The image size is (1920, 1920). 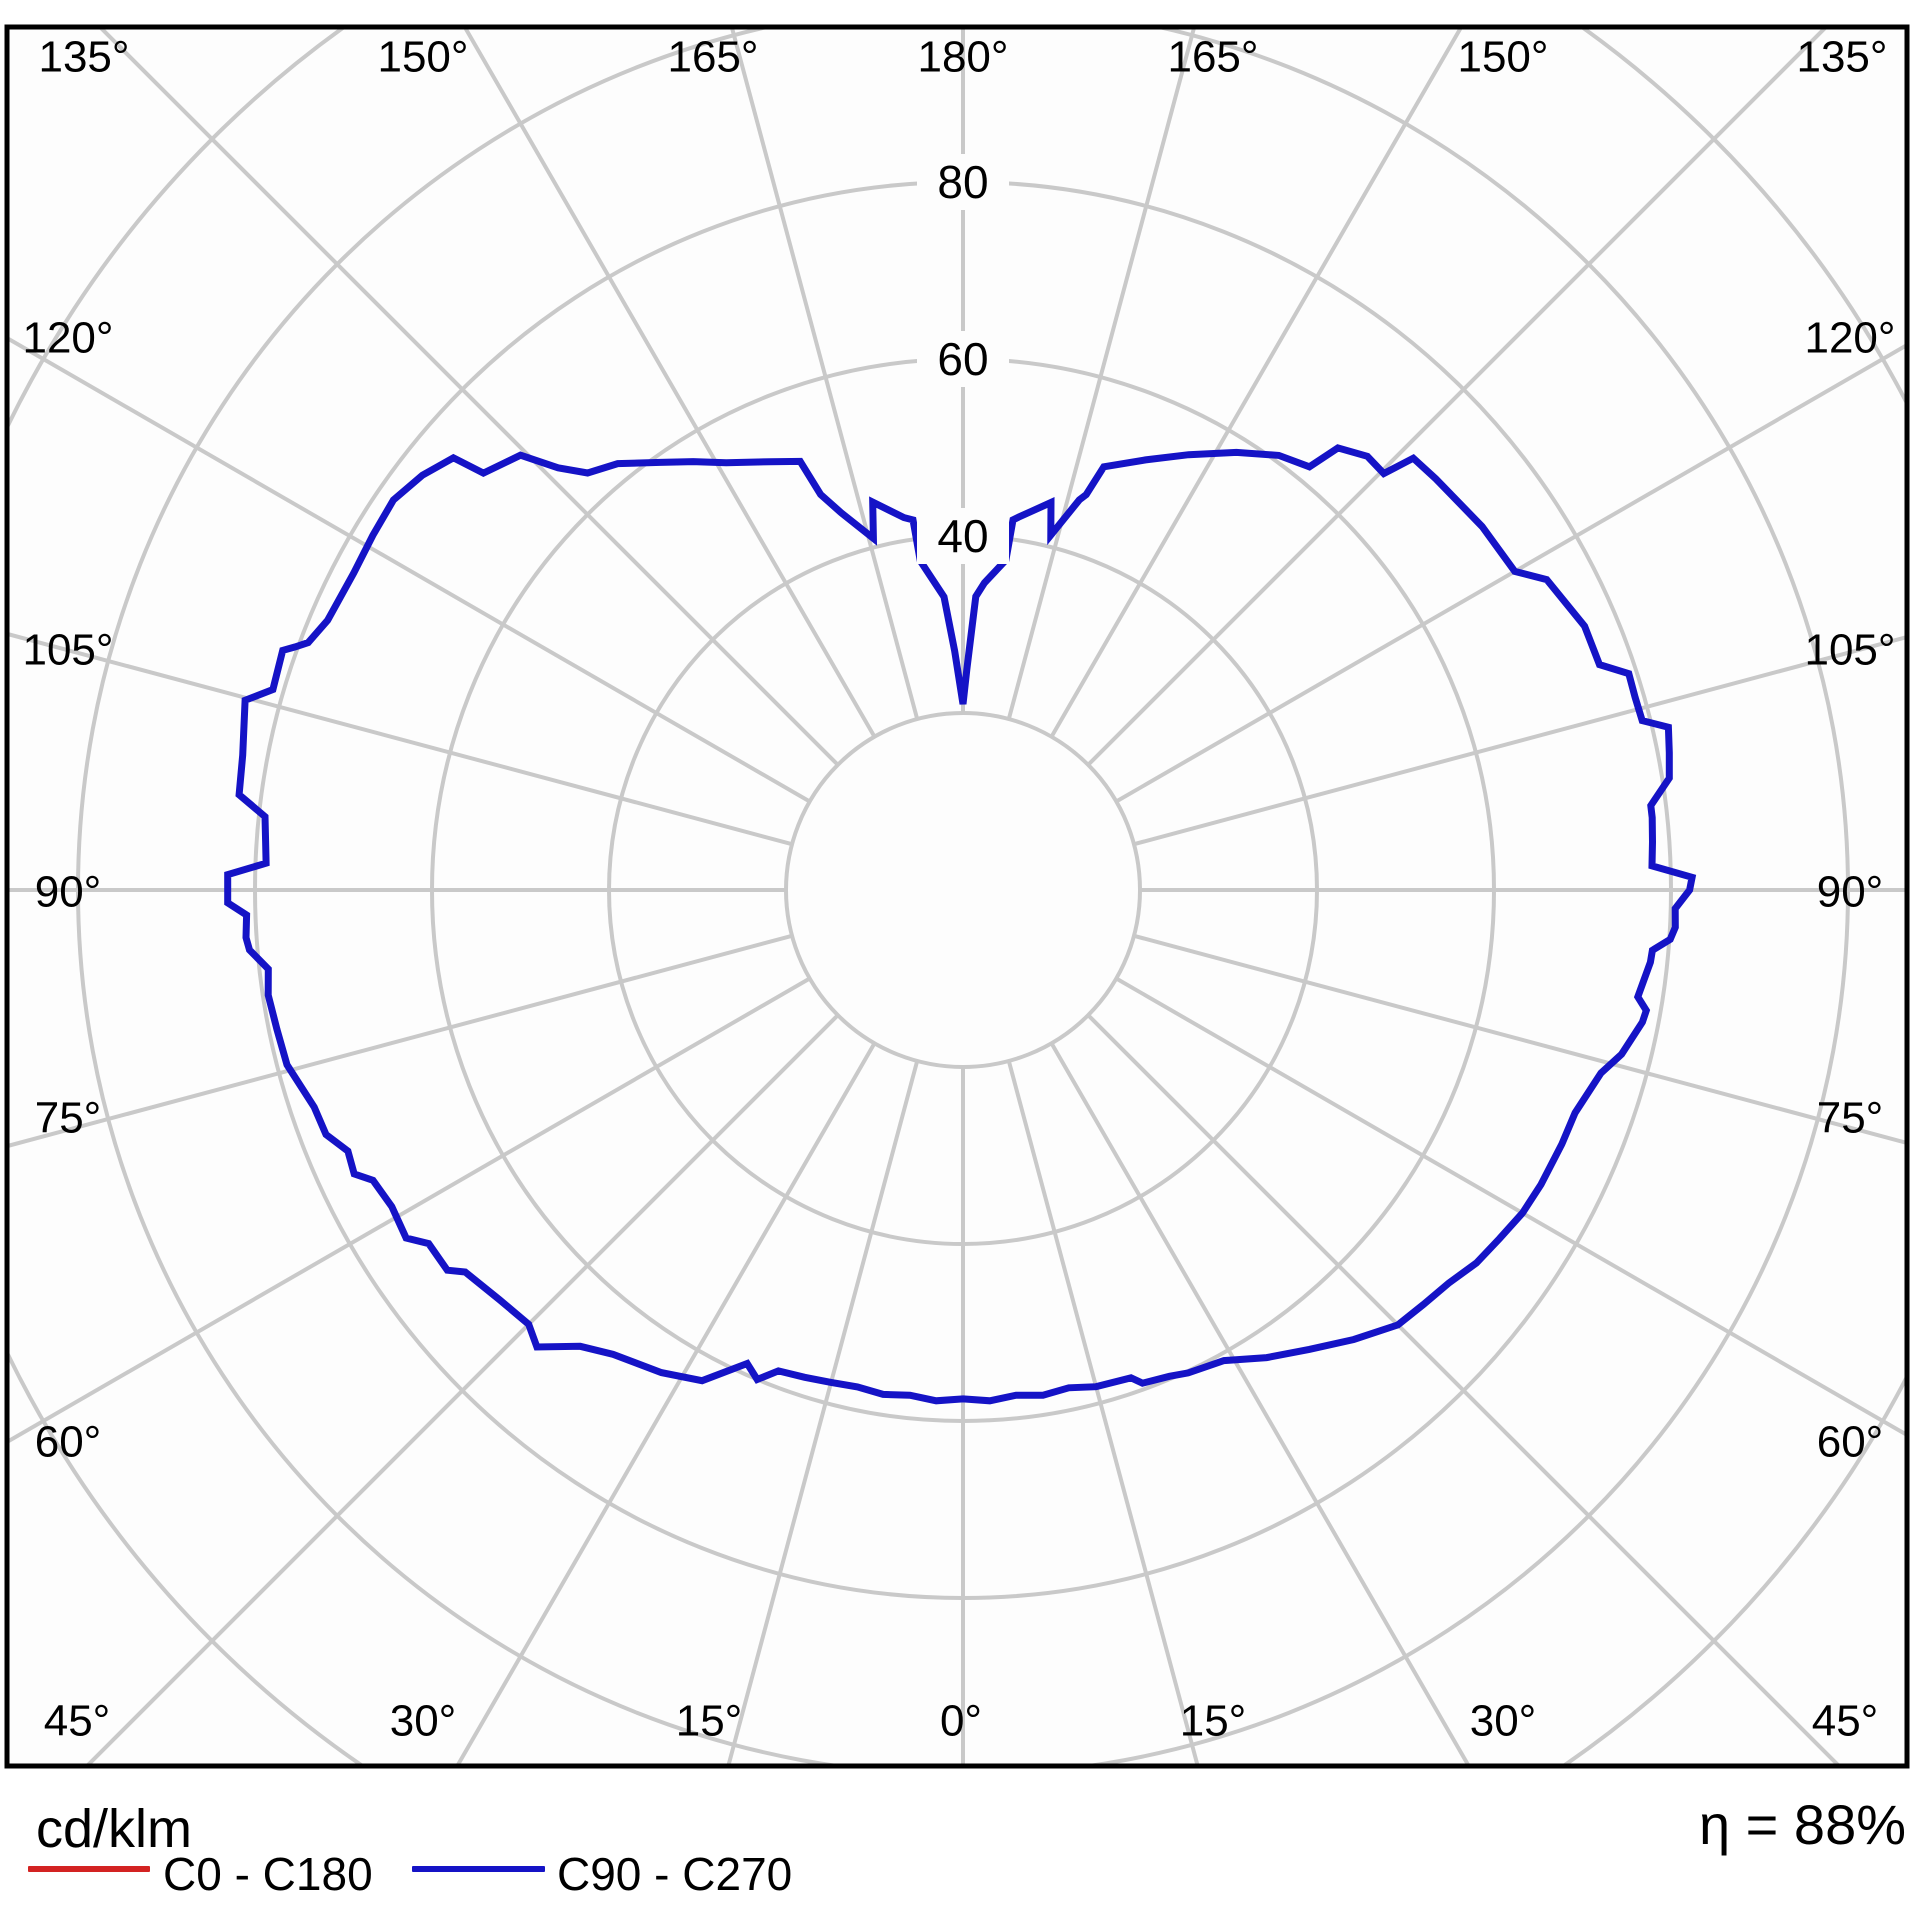 I want to click on angle-label: 0°, so click(x=961, y=1721).